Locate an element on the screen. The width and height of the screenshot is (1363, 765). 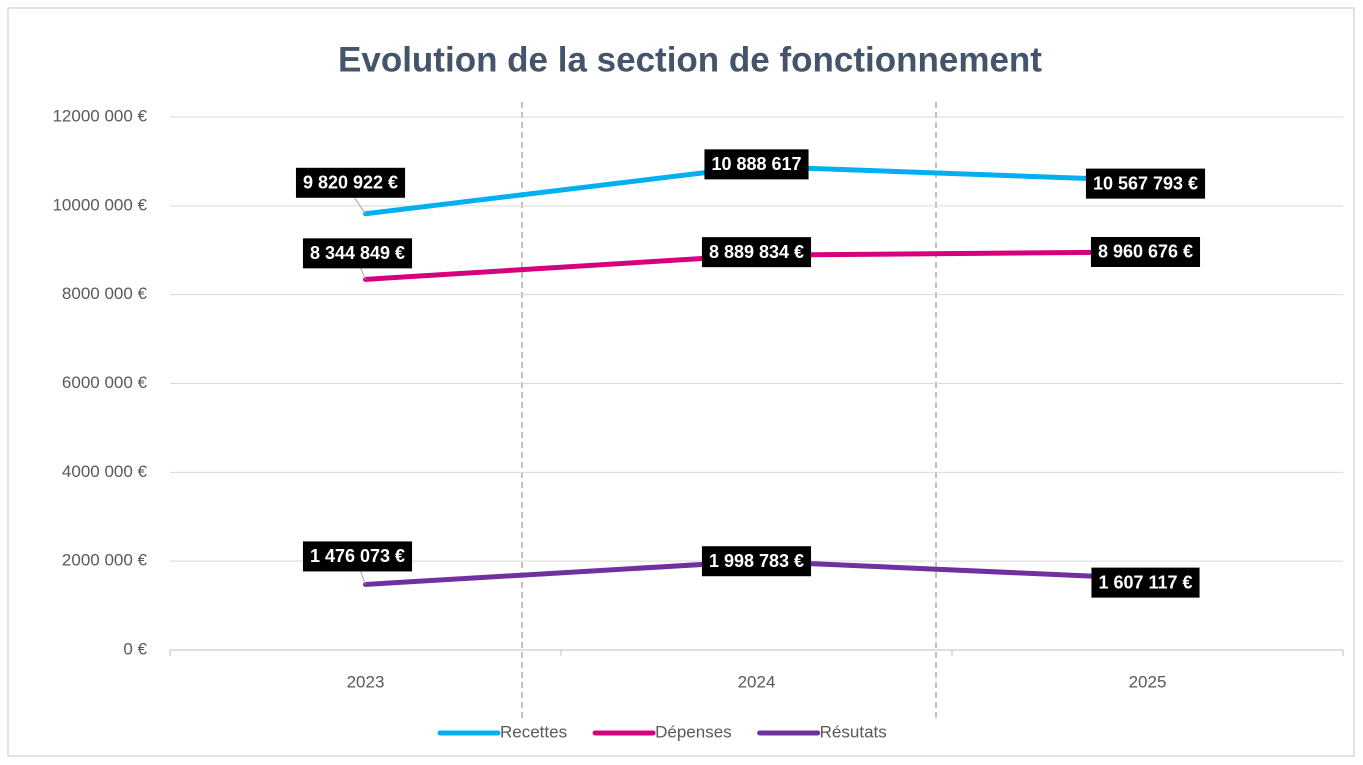
data-label: 10 567 793 € is located at coordinates (1145, 183).